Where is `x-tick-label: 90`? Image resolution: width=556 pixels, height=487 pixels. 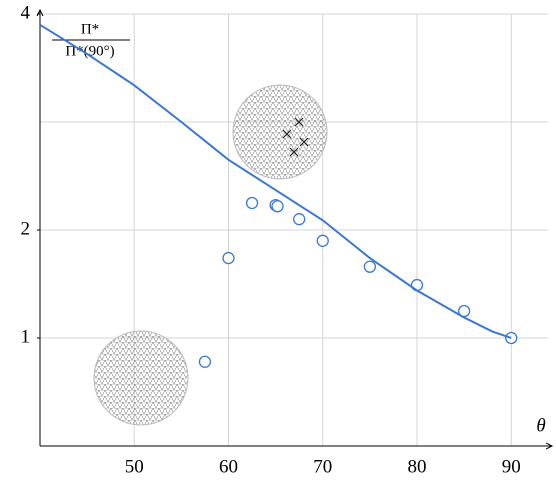
x-tick-label: 90 is located at coordinates (511, 466).